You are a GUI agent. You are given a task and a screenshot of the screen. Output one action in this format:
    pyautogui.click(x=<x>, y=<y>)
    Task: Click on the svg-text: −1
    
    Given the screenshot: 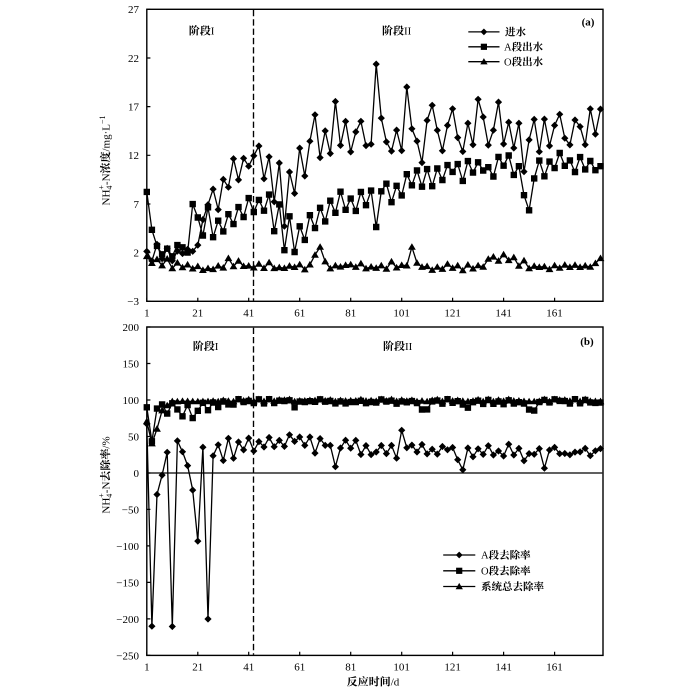 What is the action you would take?
    pyautogui.click(x=102, y=119)
    